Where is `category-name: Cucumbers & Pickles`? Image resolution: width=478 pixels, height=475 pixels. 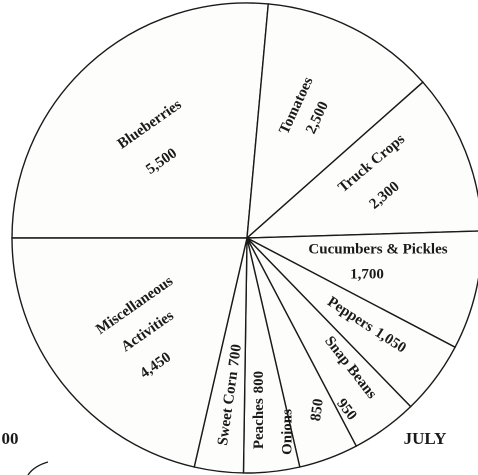
category-name: Cucumbers & Pickles is located at coordinates (377, 249).